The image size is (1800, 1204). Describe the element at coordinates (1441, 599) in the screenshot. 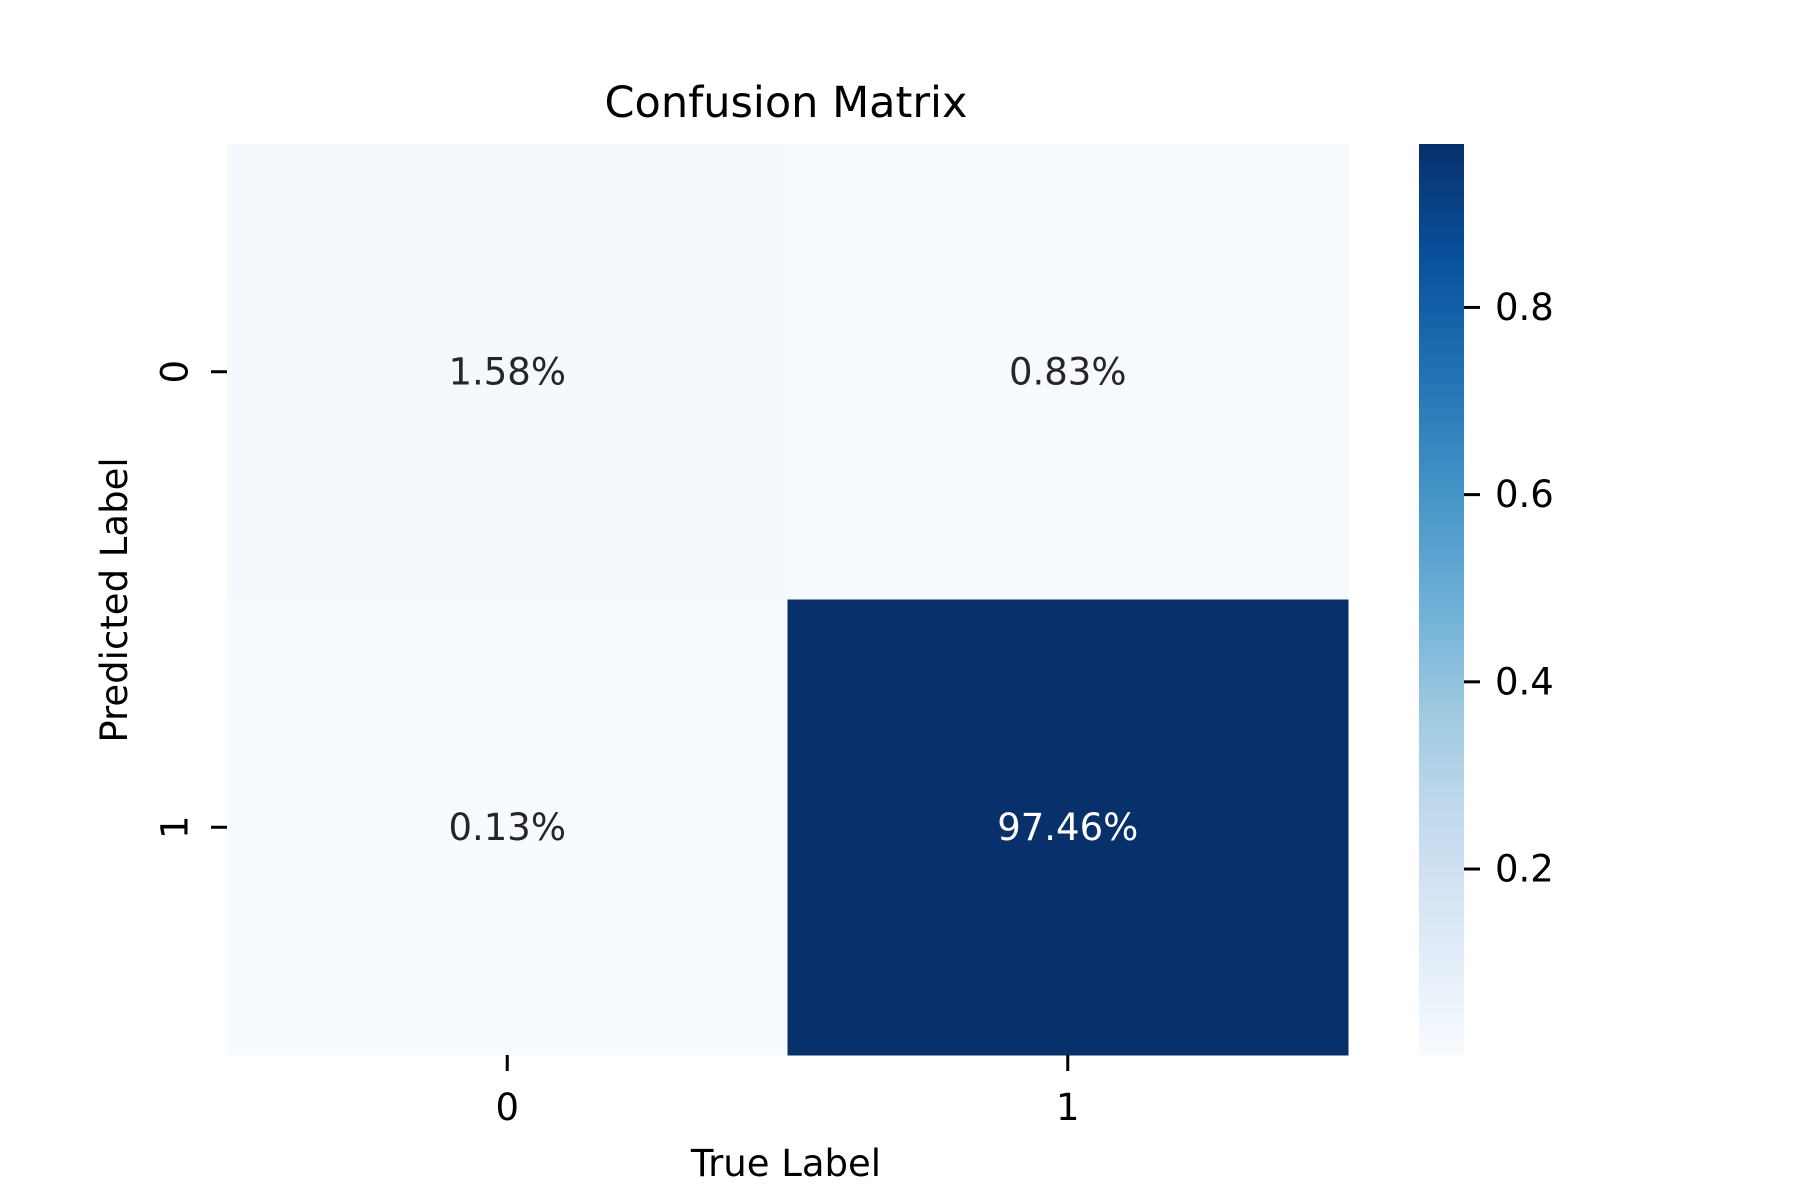

I see `colorbar-gradient` at that location.